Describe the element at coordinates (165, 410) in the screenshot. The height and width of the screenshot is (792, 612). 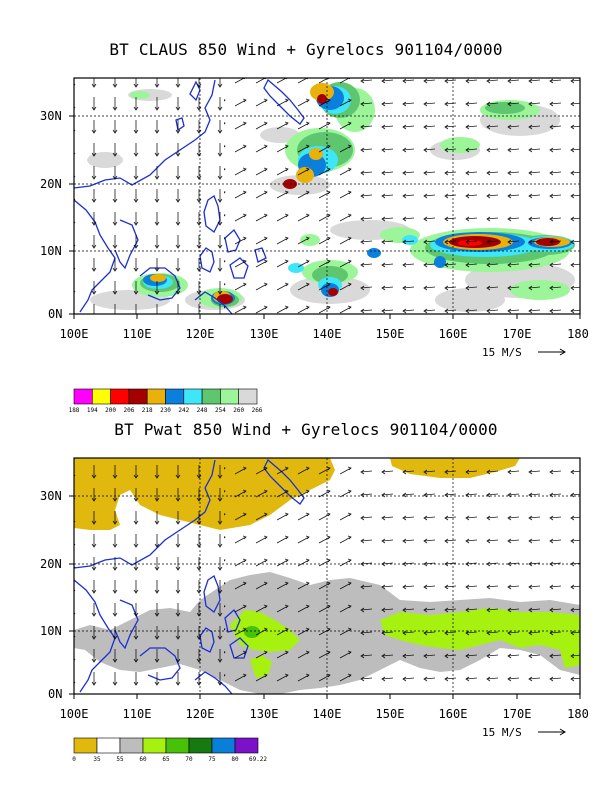
I see `panel1-colorbar-label: 230` at that location.